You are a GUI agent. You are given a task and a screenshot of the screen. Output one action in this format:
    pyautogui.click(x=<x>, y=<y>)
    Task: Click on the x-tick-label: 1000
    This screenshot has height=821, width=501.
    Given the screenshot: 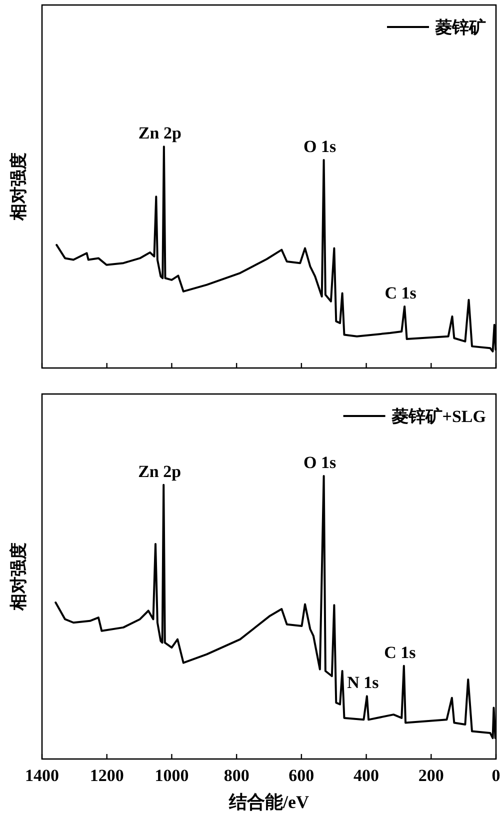 What is the action you would take?
    pyautogui.click(x=171, y=775)
    